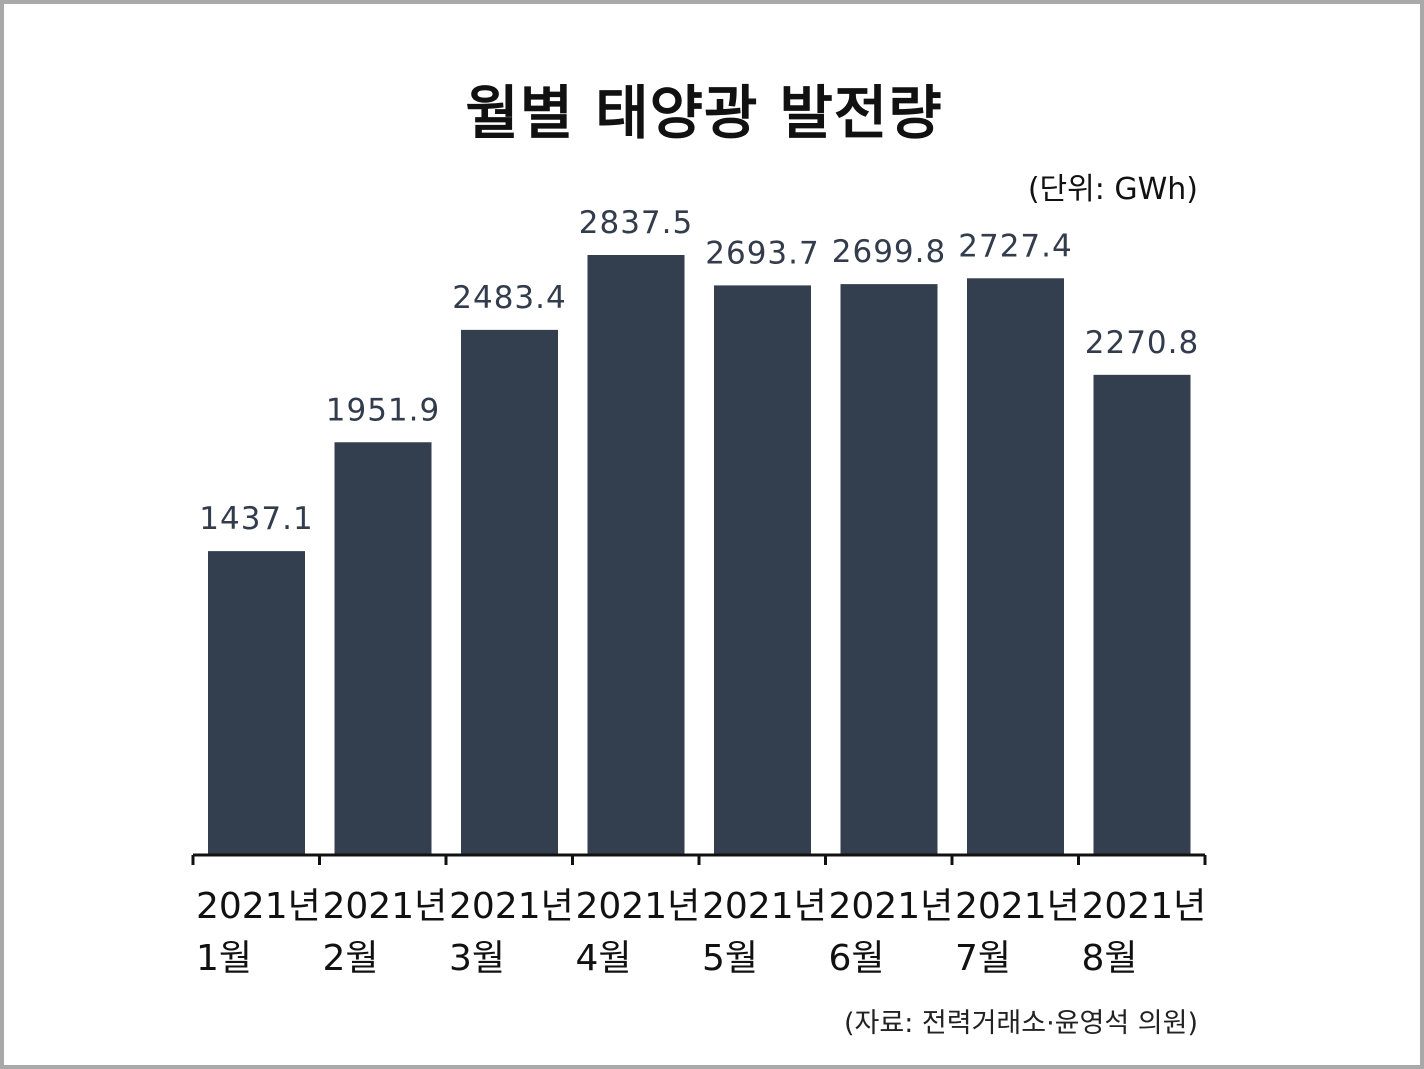 The height and width of the screenshot is (1069, 1424). What do you see at coordinates (730, 958) in the screenshot?
I see `category-label-month-5: 5월` at bounding box center [730, 958].